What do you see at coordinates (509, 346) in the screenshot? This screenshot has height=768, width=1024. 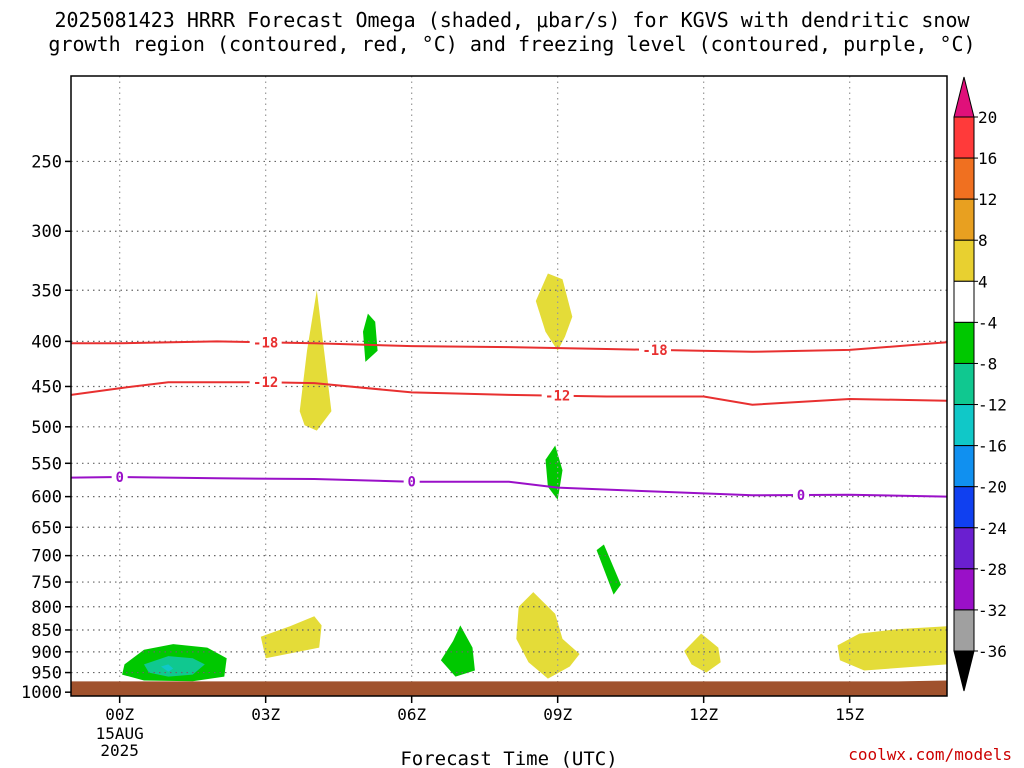 I see `contour-line--18` at bounding box center [509, 346].